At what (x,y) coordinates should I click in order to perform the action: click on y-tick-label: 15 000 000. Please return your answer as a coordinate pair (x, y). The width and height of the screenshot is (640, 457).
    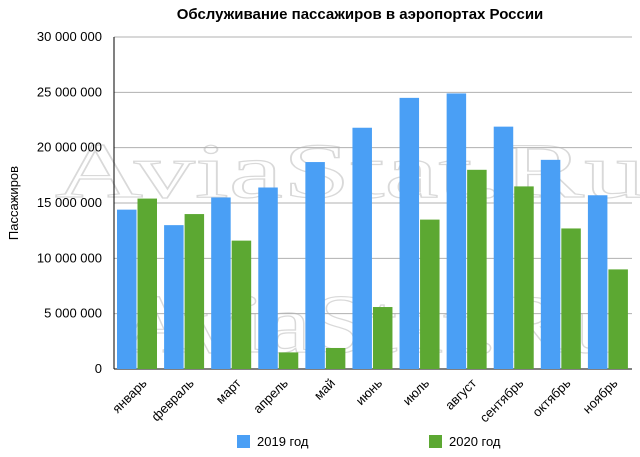
    Looking at the image, I should click on (69, 202).